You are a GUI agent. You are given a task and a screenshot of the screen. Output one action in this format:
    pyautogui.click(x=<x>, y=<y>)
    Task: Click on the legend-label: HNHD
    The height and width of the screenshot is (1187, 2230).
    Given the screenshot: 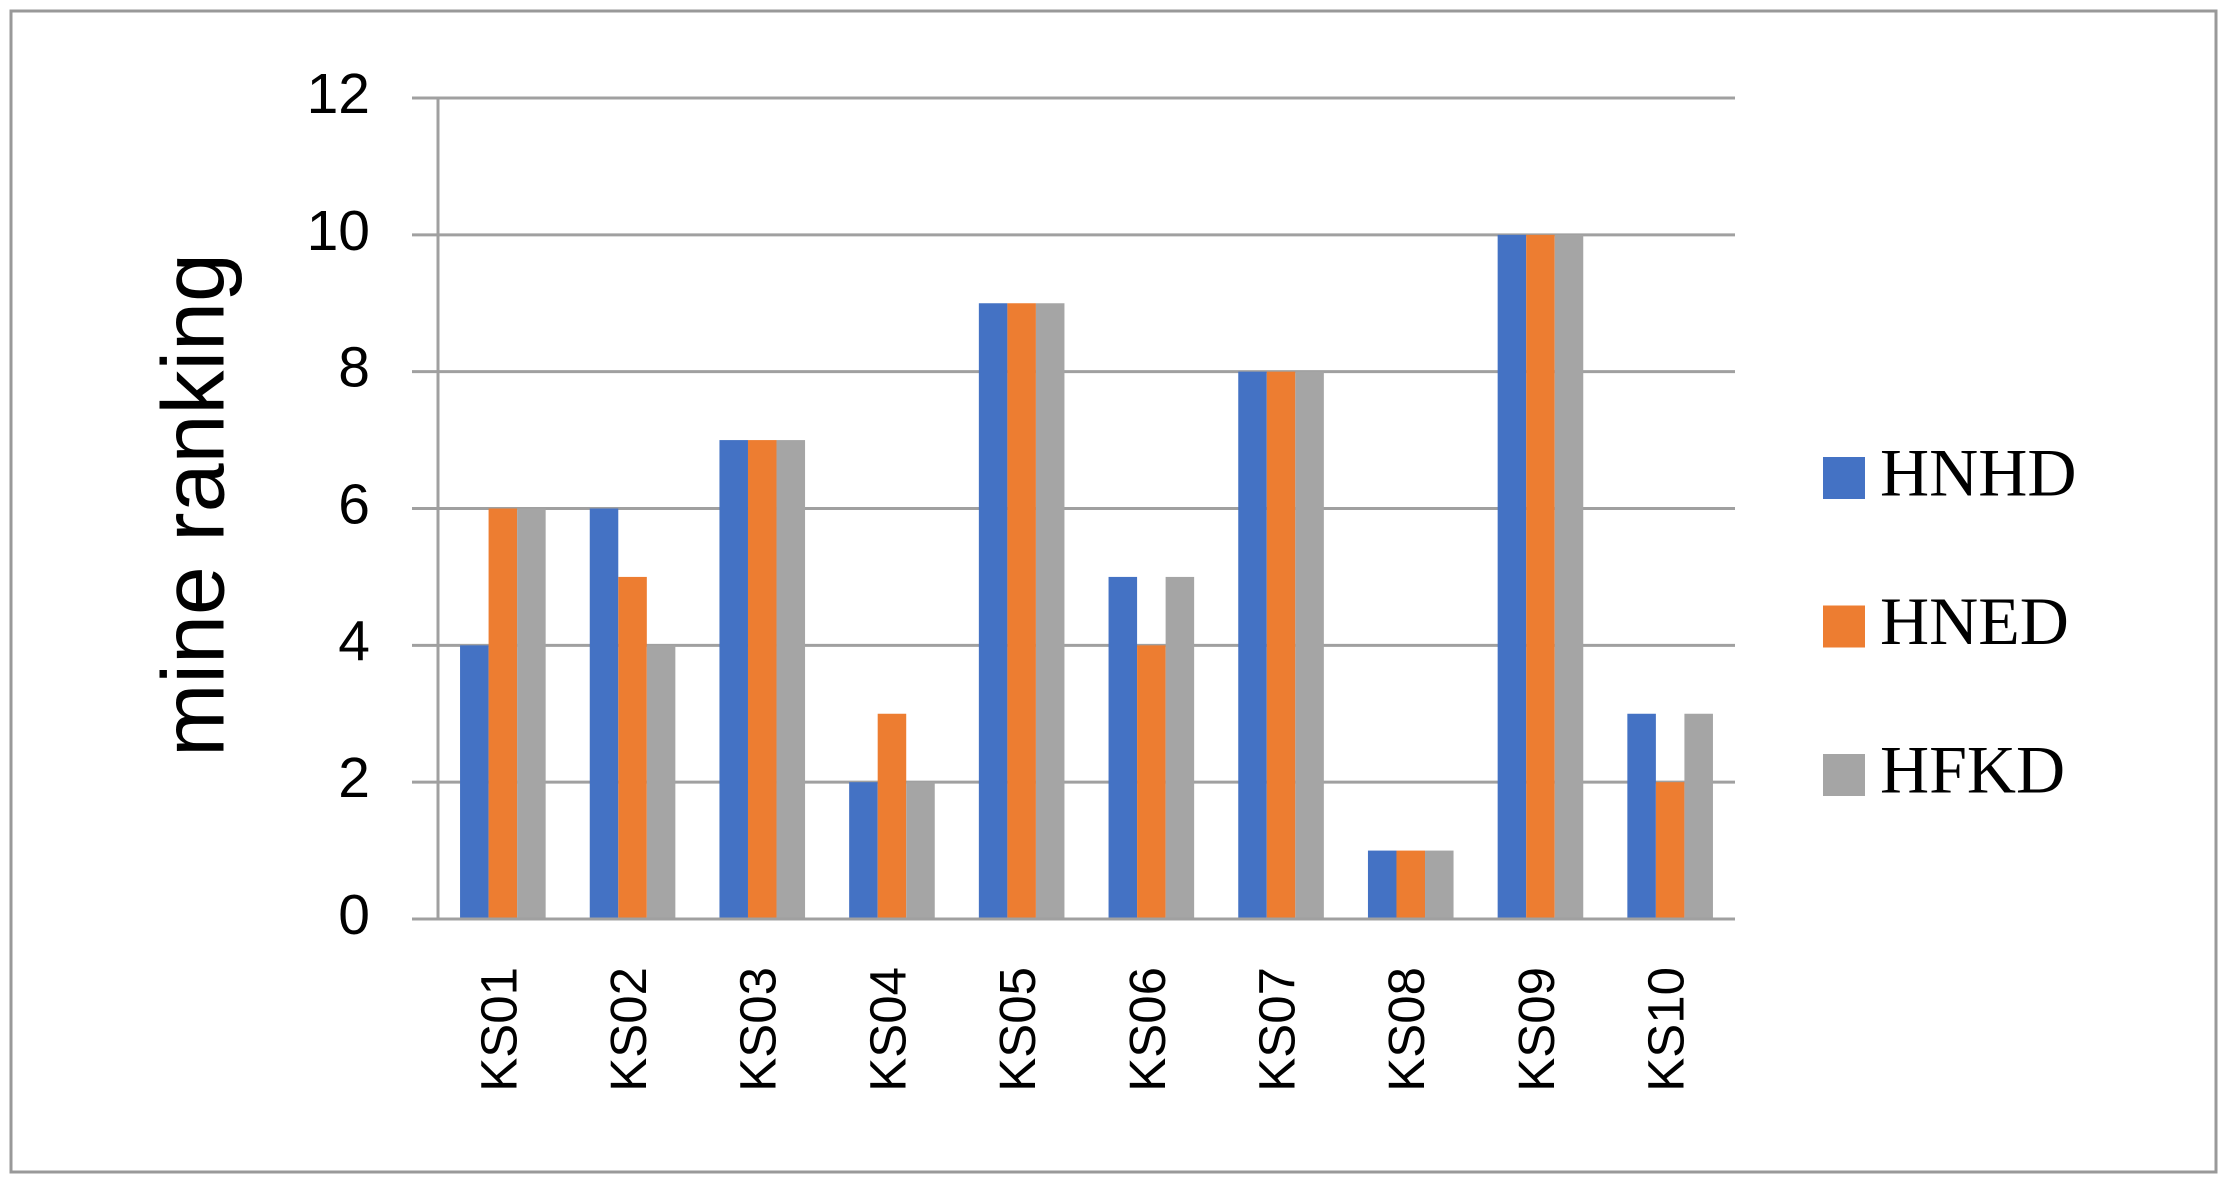 What is the action you would take?
    pyautogui.click(x=1978, y=473)
    